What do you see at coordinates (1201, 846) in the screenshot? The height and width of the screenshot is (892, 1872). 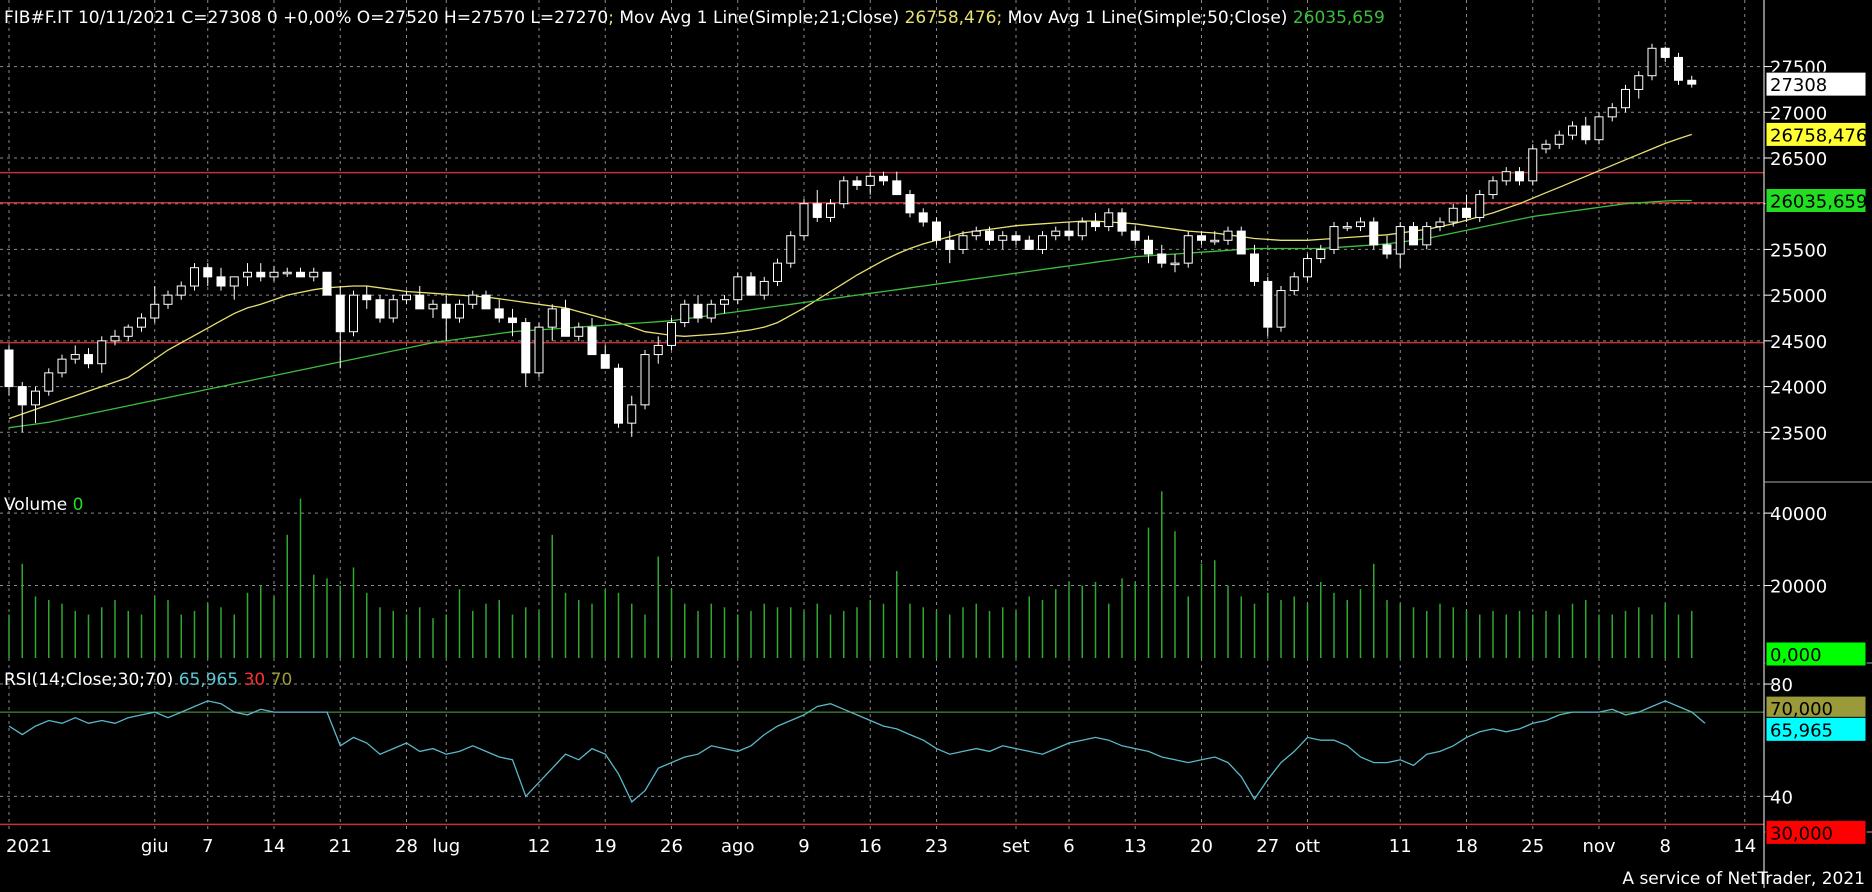 I see `x-tick-label: 20` at bounding box center [1201, 846].